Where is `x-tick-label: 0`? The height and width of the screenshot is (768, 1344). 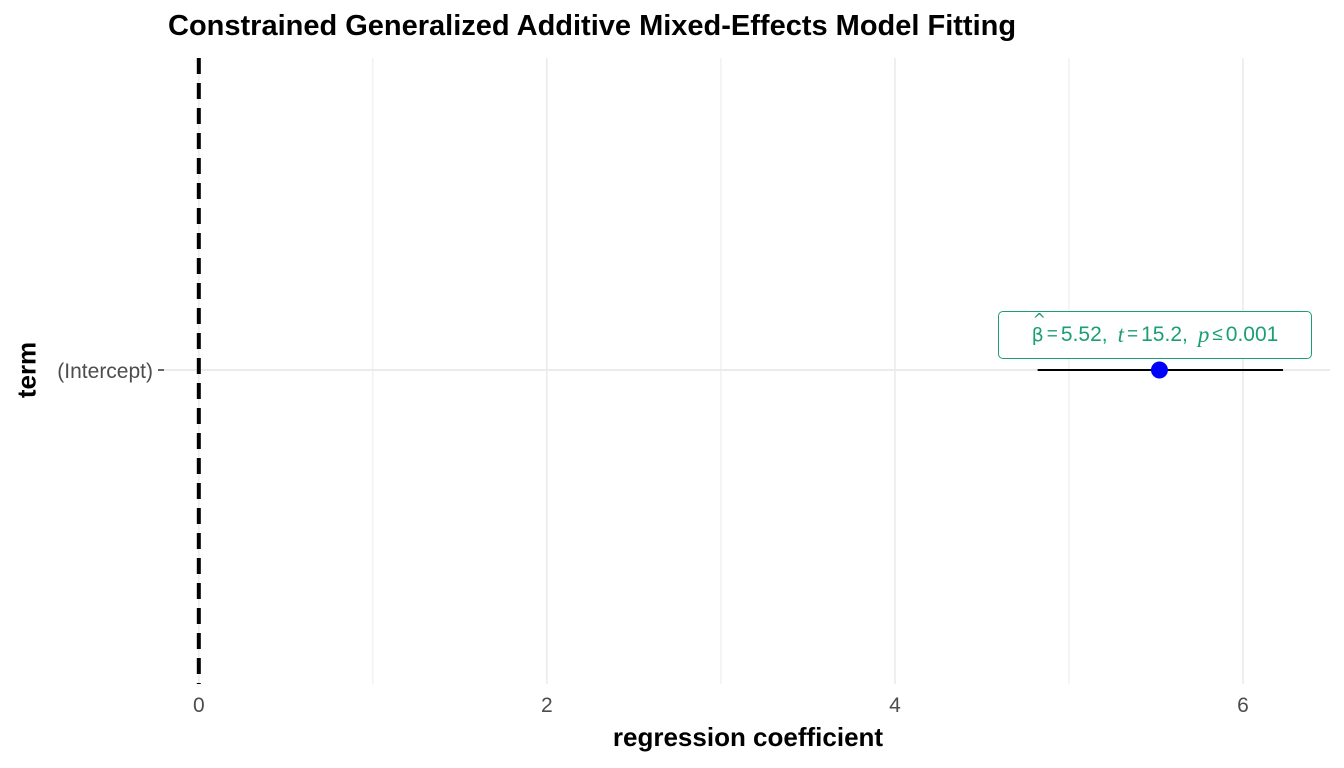
x-tick-label: 0 is located at coordinates (199, 705).